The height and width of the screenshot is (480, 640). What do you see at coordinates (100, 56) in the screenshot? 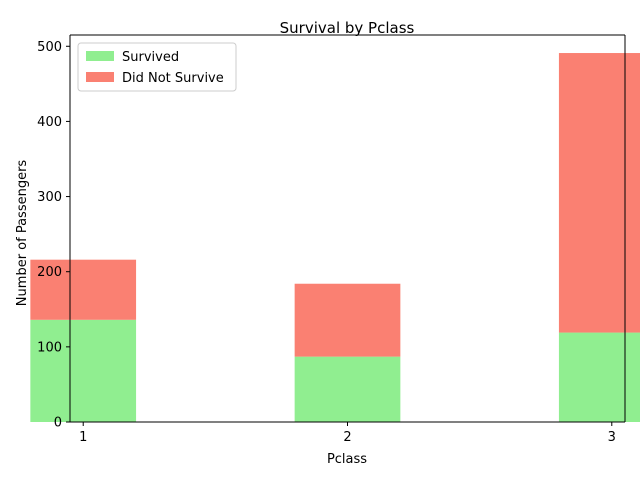
I see `legend-swatch-survived` at bounding box center [100, 56].